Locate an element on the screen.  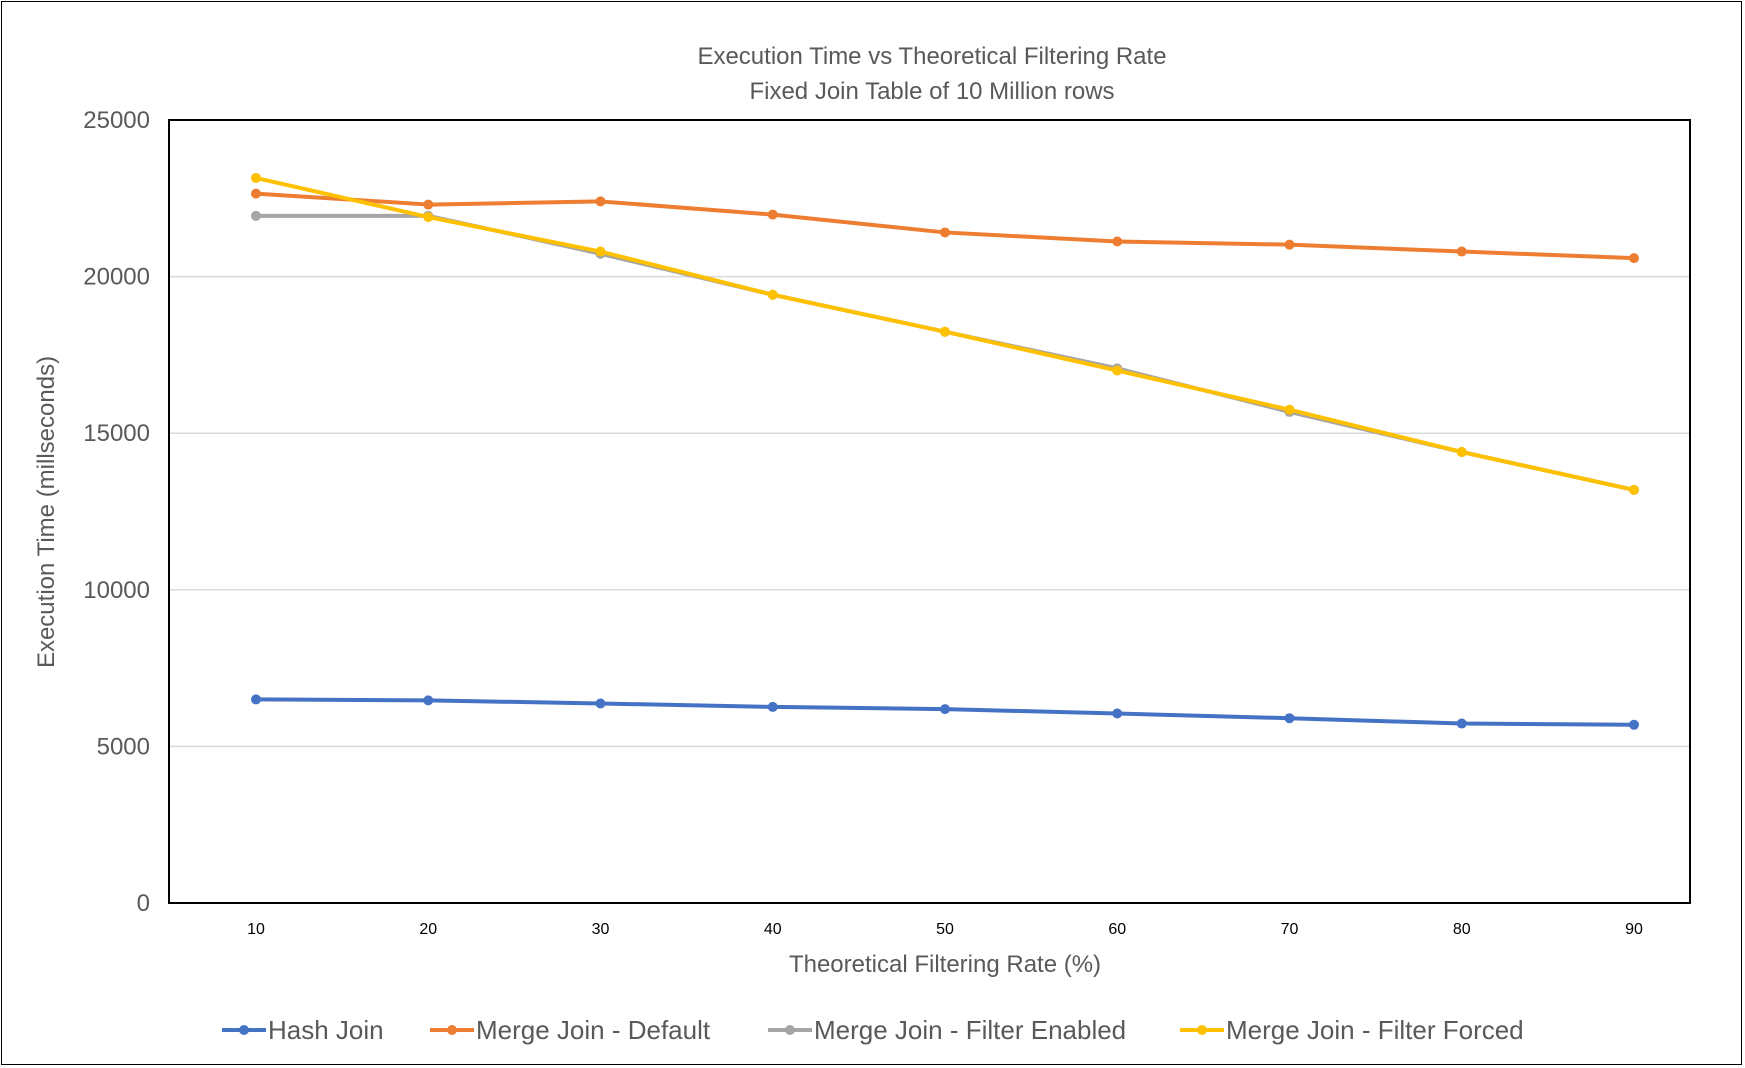
x-tick-label: 80 is located at coordinates (1462, 929).